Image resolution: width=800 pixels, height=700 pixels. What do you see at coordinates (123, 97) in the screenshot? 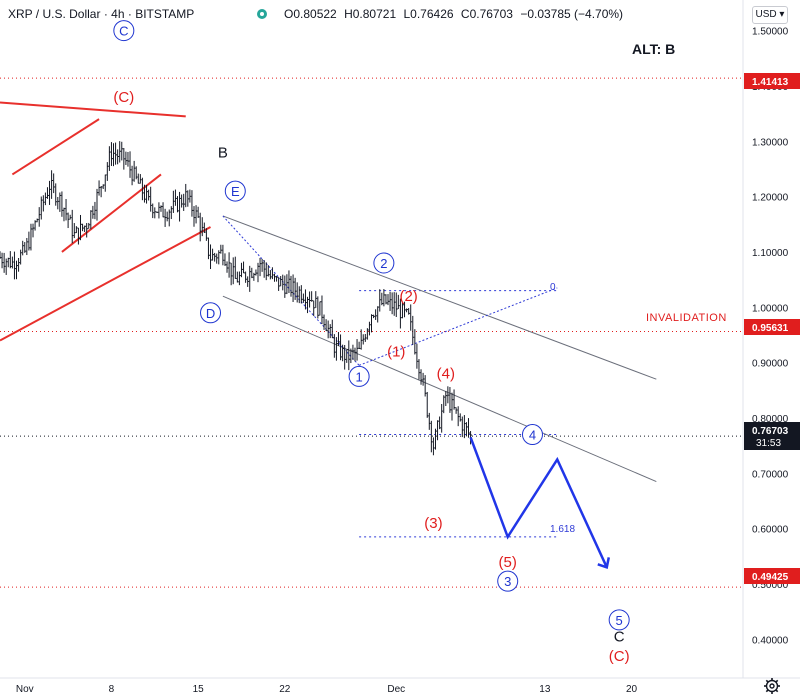
I see `wave-label-1: (C)` at bounding box center [123, 97].